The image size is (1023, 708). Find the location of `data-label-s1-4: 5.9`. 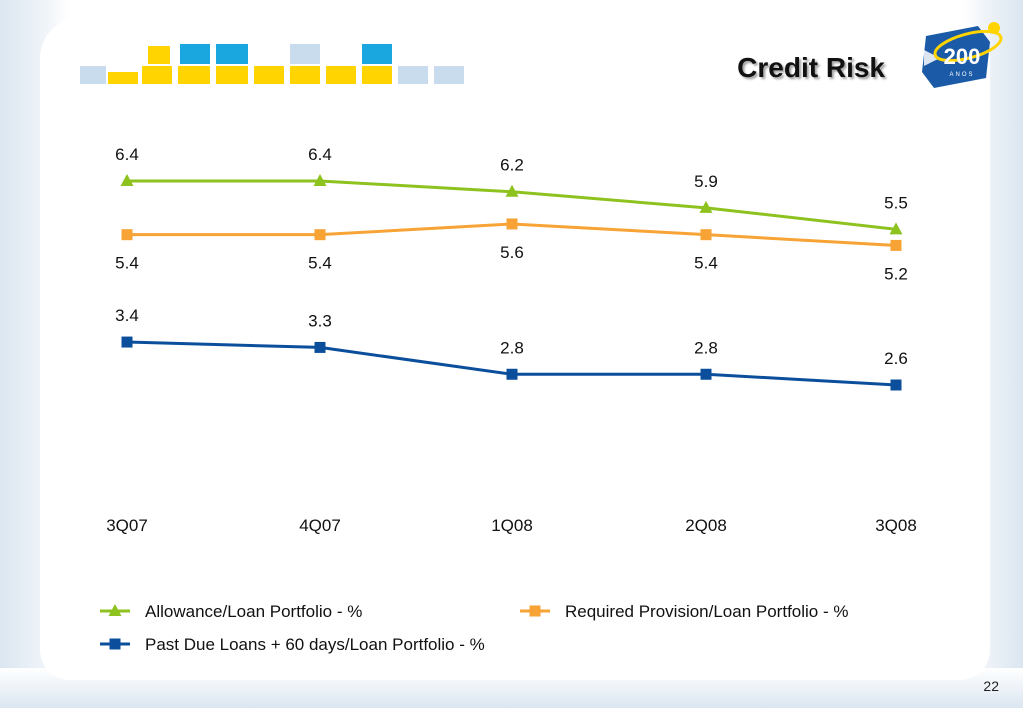

data-label-s1-4: 5.9 is located at coordinates (706, 181).